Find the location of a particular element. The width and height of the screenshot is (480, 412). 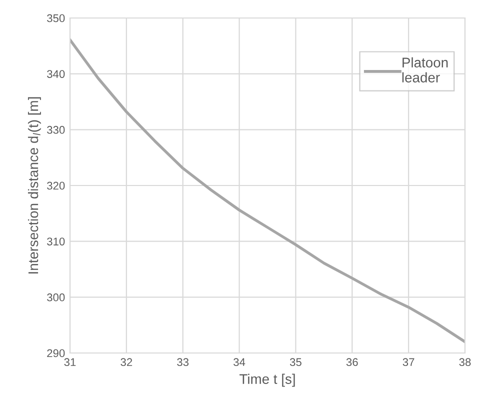

y-tick-label: 310 is located at coordinates (56, 242).